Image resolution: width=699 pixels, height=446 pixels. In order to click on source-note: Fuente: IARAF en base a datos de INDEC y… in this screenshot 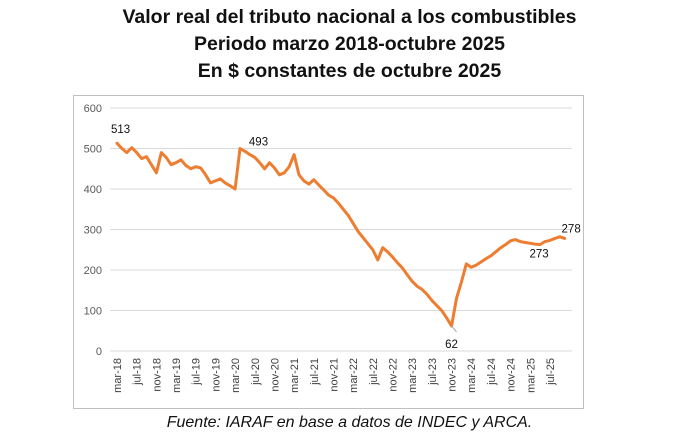, I will do `click(349, 422)`.